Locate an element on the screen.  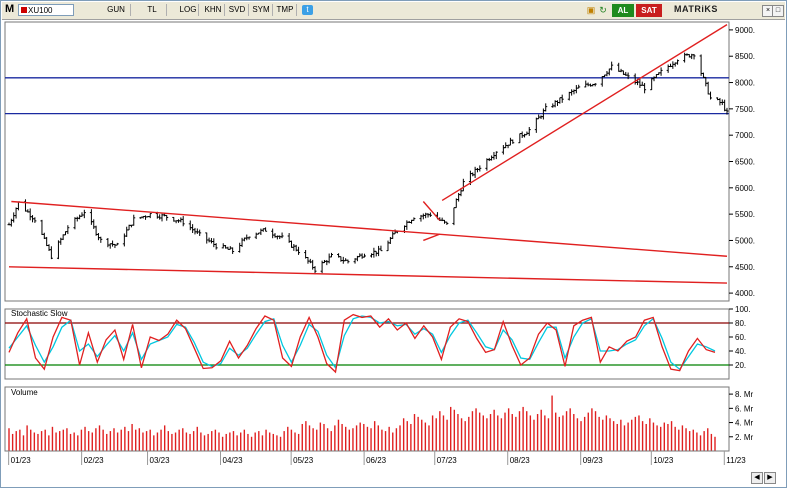
svd-button: SVD is located at coordinates (237, 10).